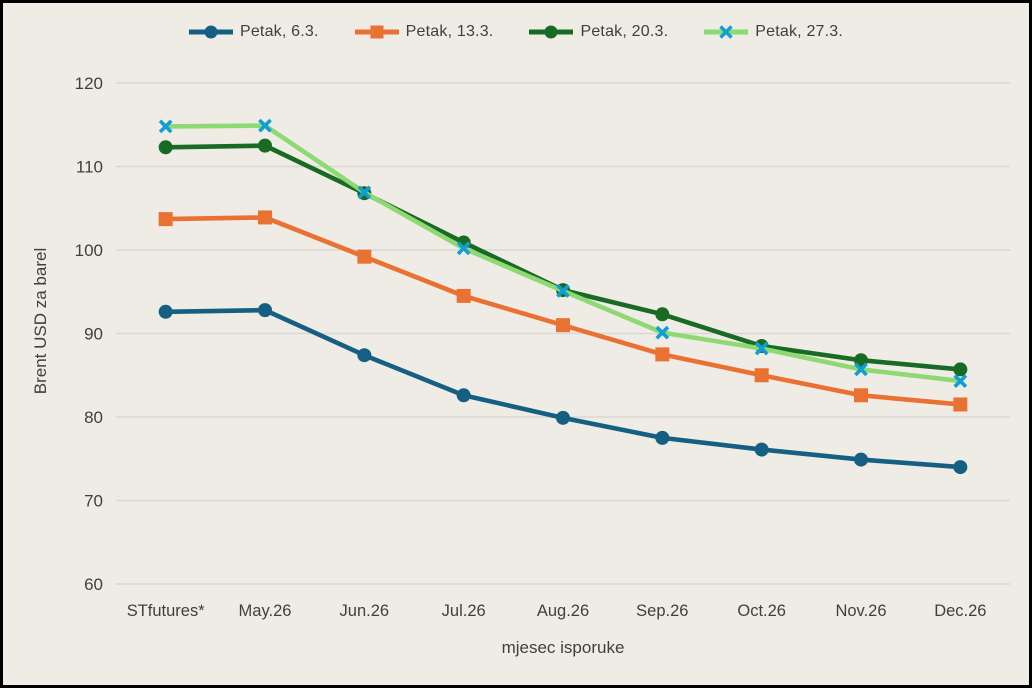 The image size is (1032, 688). I want to click on x-tick-label: May.26, so click(265, 611).